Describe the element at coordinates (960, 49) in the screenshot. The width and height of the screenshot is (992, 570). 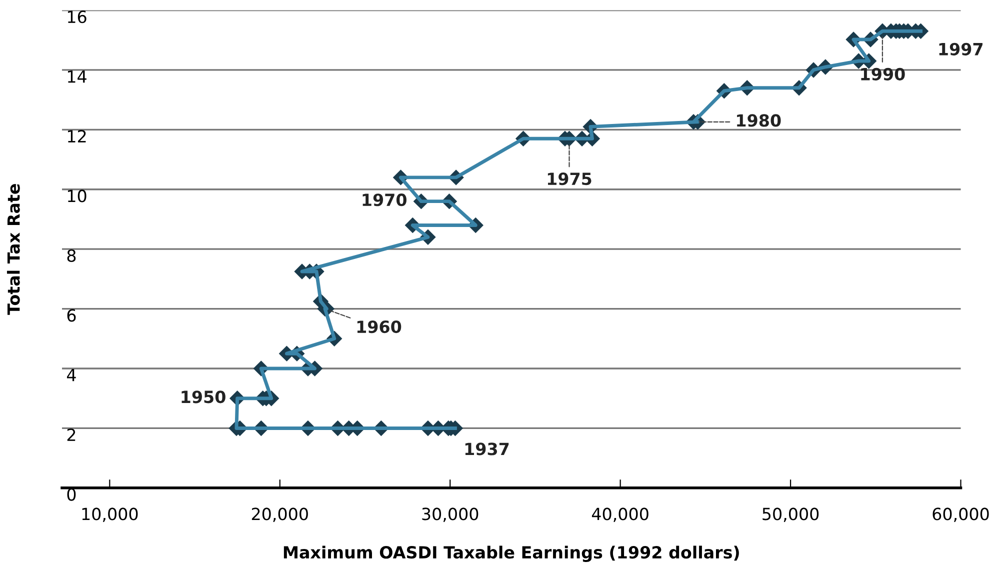
I see `annotation: 1997` at that location.